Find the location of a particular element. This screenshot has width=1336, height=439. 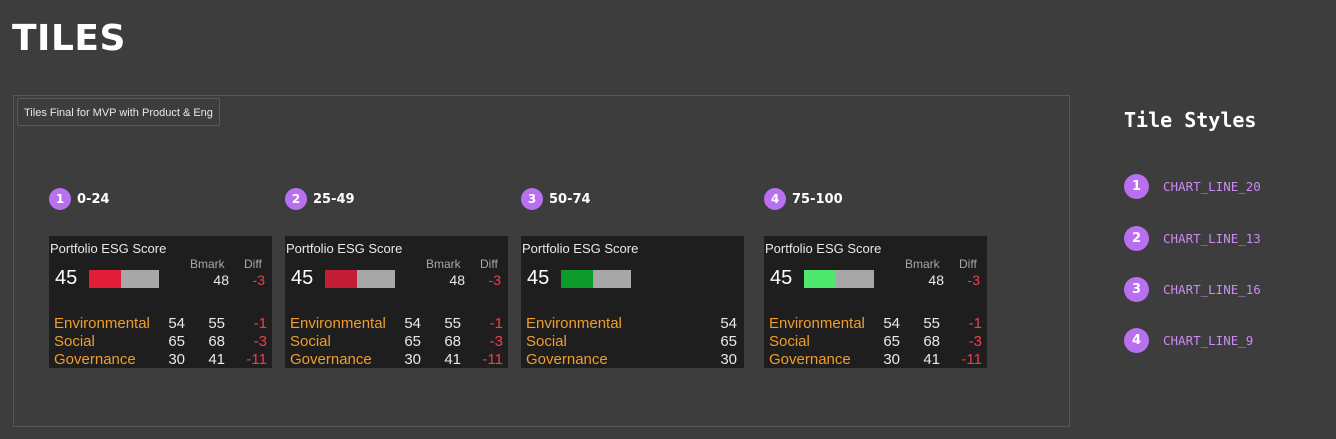

pillar-row-environmental: Environmental 54 is located at coordinates (632, 324).